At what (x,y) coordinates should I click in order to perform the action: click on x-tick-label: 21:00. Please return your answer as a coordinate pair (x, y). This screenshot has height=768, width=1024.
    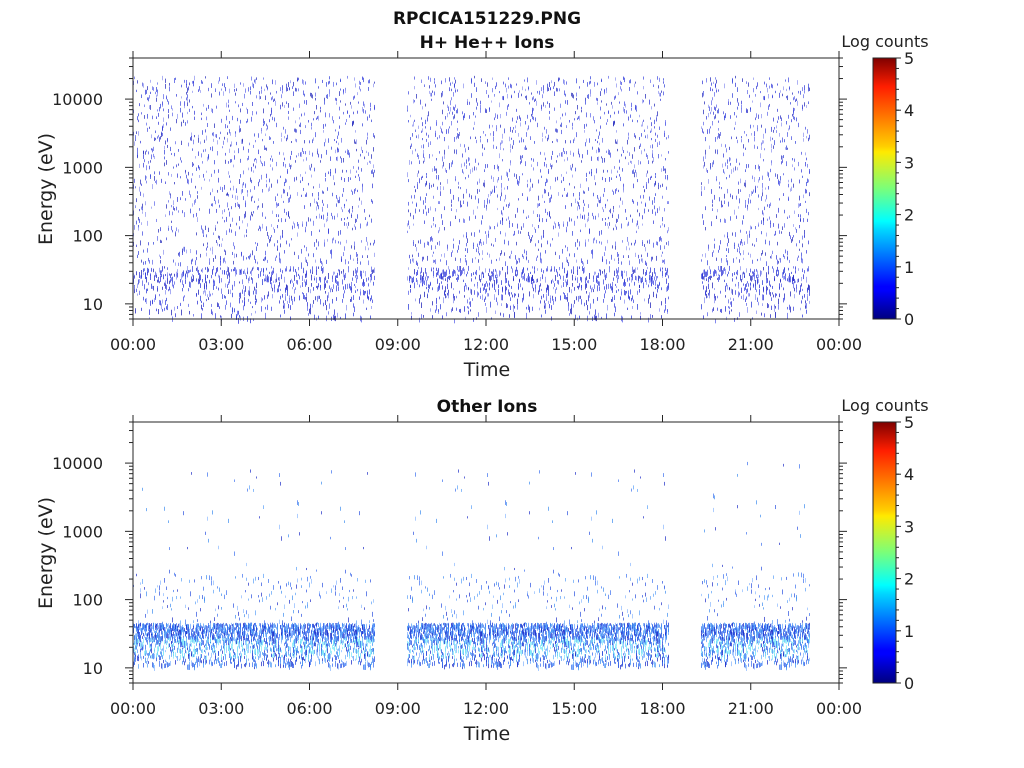
    Looking at the image, I should click on (751, 344).